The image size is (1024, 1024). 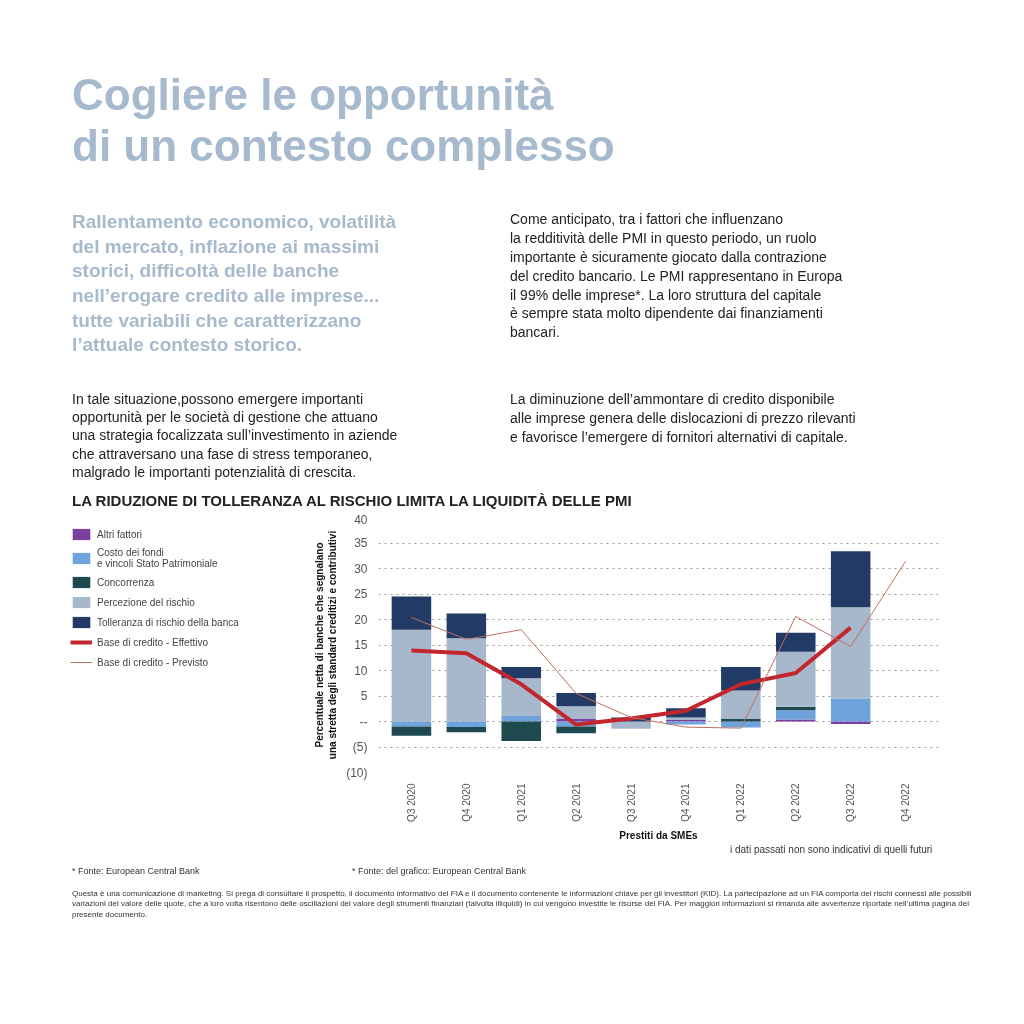 What do you see at coordinates (357, 772) in the screenshot?
I see `y-tick-label: (10)` at bounding box center [357, 772].